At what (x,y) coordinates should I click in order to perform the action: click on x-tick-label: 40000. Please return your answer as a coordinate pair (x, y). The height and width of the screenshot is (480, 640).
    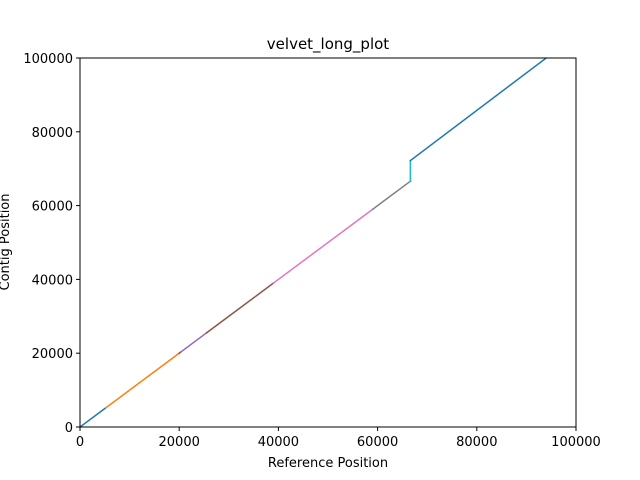
    Looking at the image, I should click on (278, 442).